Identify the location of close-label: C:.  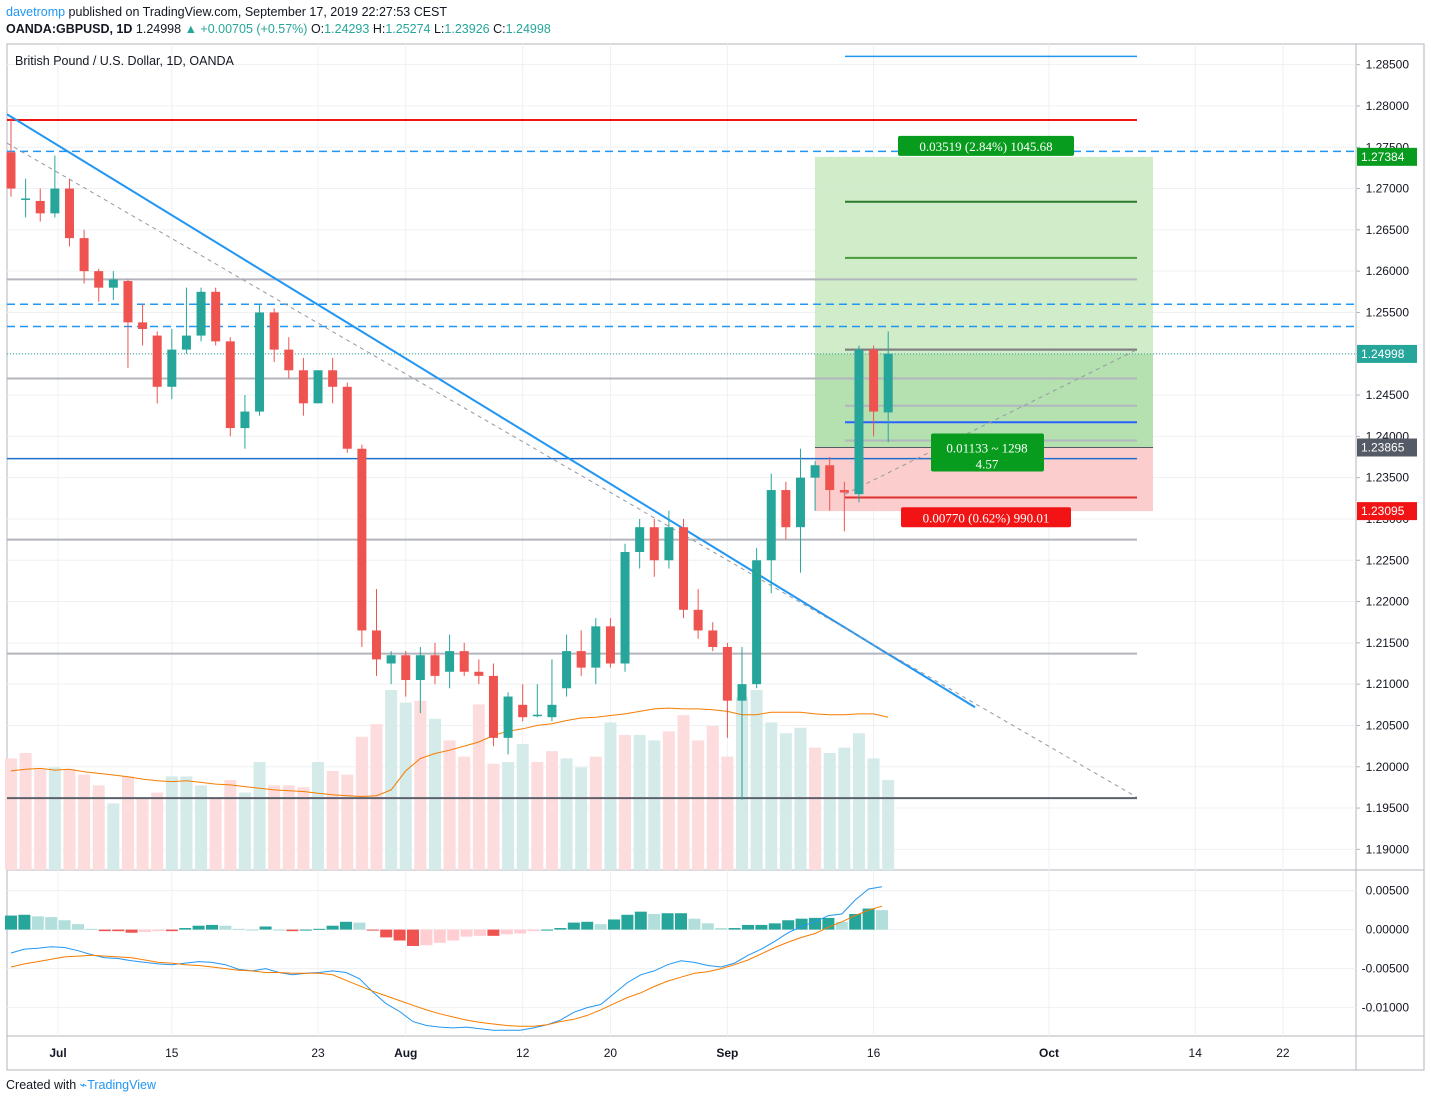
(499, 29).